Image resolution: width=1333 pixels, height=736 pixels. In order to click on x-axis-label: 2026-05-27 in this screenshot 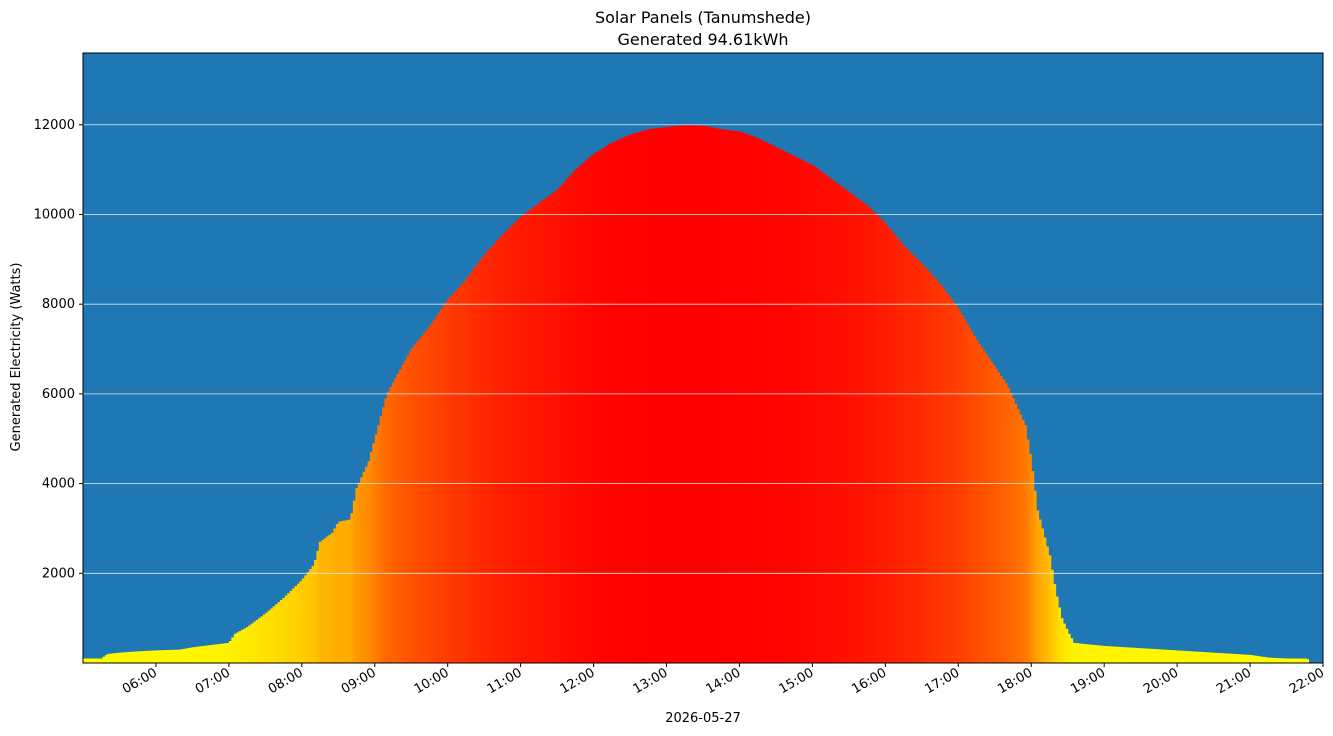, I will do `click(703, 718)`.